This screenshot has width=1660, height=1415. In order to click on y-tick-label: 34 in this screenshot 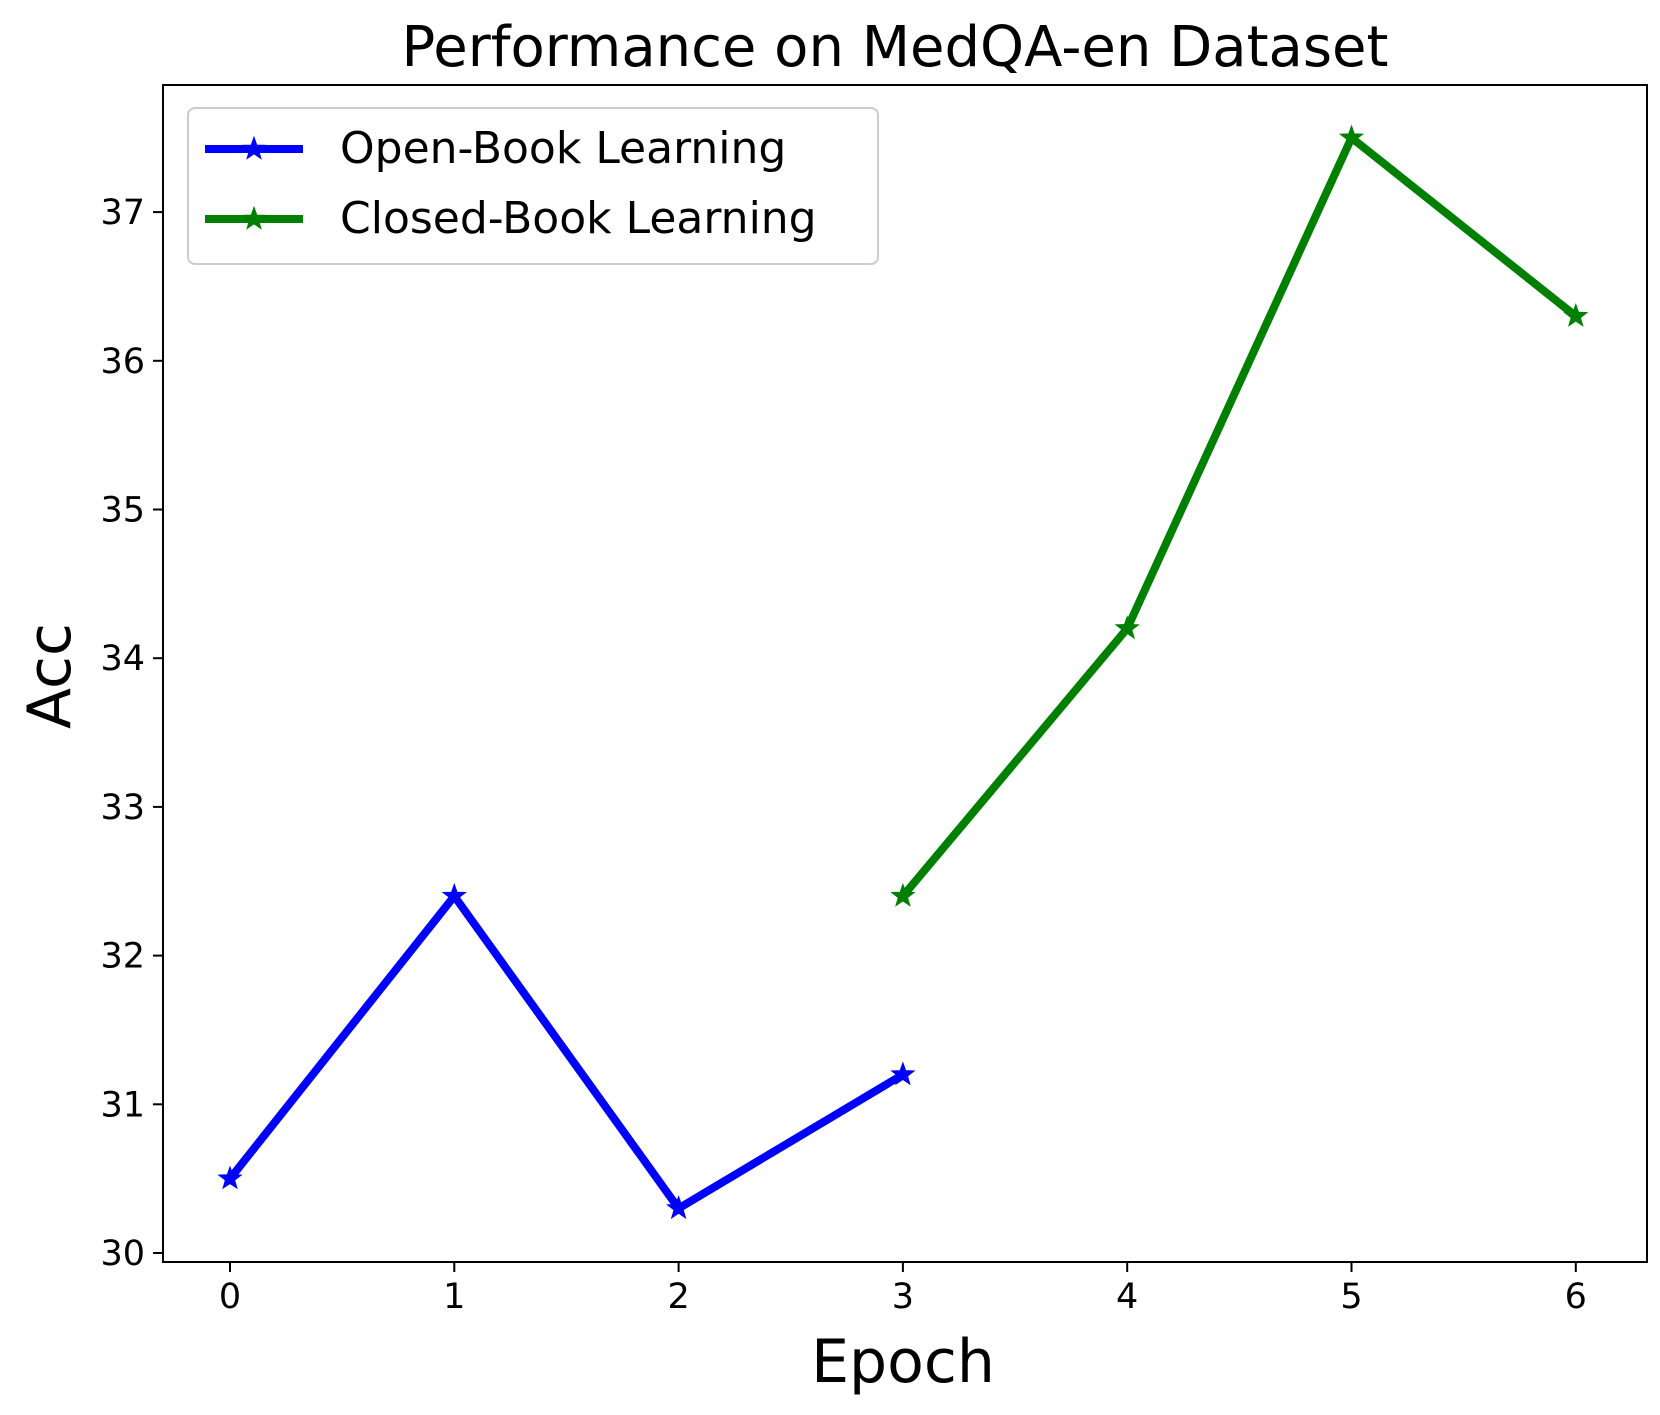, I will do `click(122, 659)`.